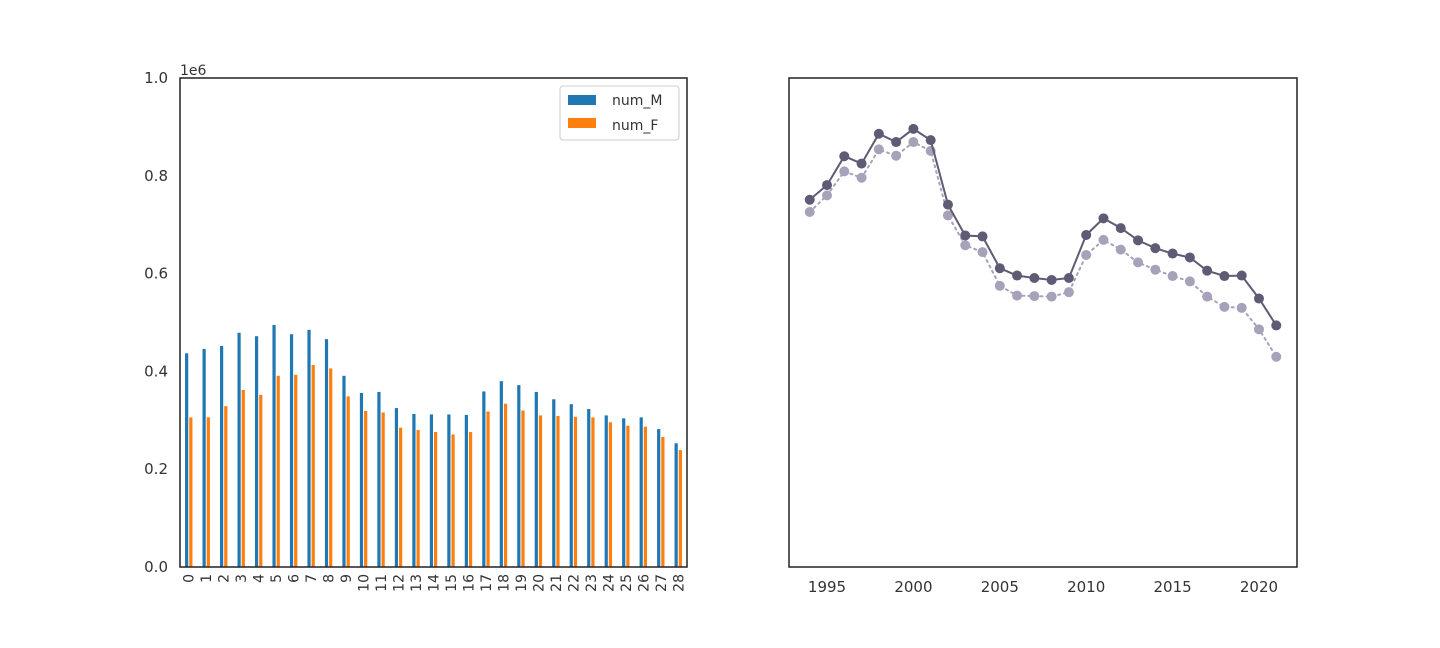 This screenshot has width=1440, height=648. I want to click on point-dotted-2005, so click(999, 285).